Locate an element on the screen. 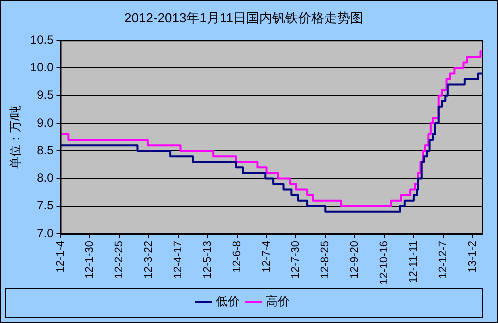 This screenshot has height=323, width=498. y-tick-label: 10.5 is located at coordinates (42, 39).